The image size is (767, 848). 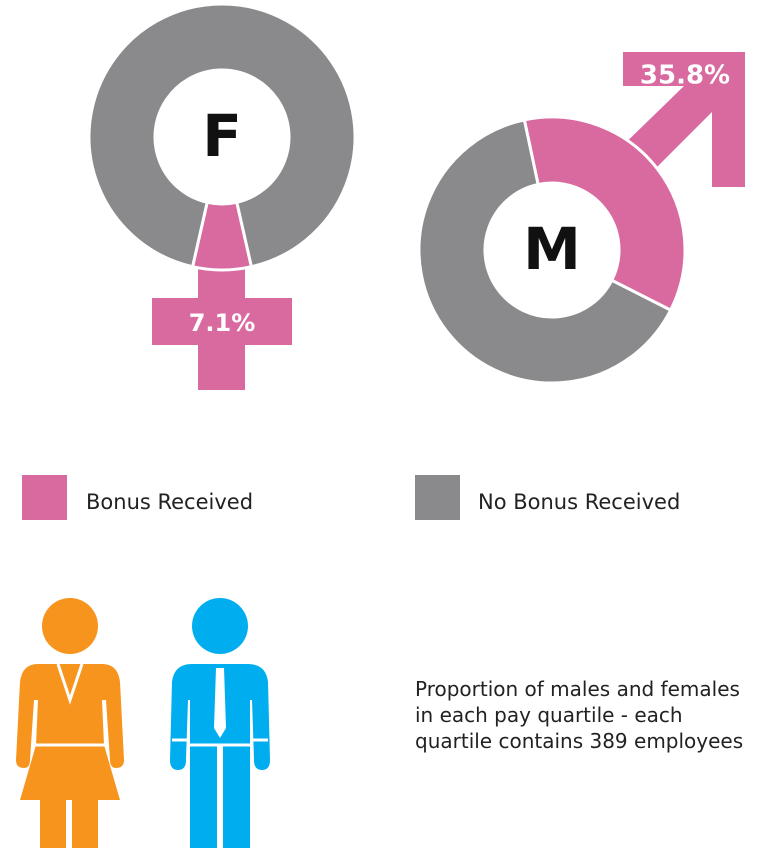 I want to click on center-label: F, so click(x=222, y=136).